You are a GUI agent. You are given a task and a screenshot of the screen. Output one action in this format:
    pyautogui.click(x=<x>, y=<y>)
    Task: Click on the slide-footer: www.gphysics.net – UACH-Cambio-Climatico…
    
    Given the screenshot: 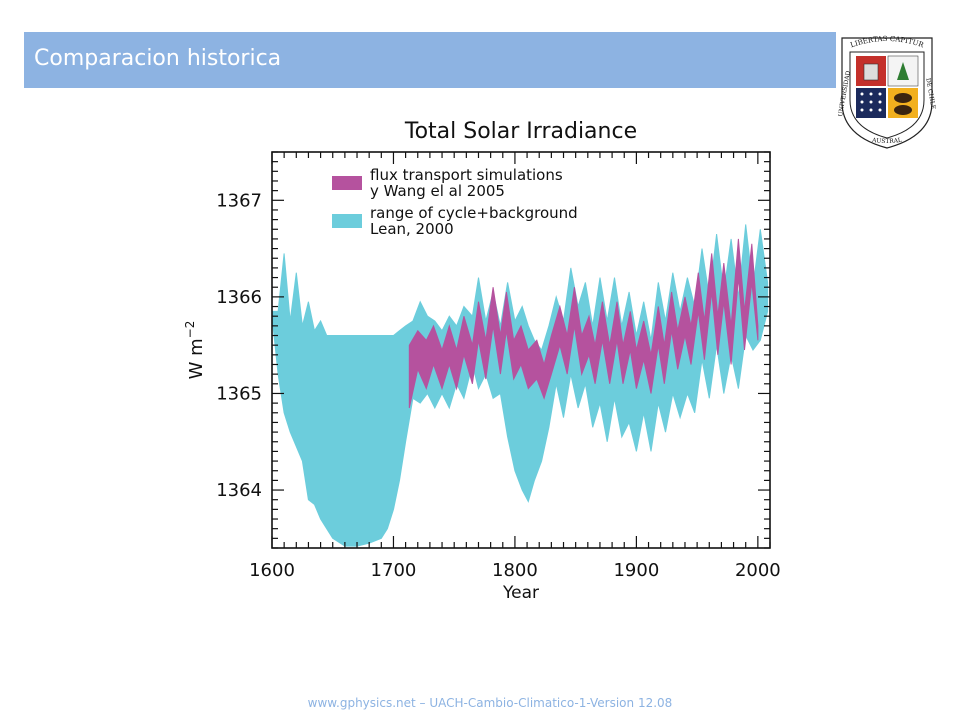 What is the action you would take?
    pyautogui.click(x=490, y=703)
    